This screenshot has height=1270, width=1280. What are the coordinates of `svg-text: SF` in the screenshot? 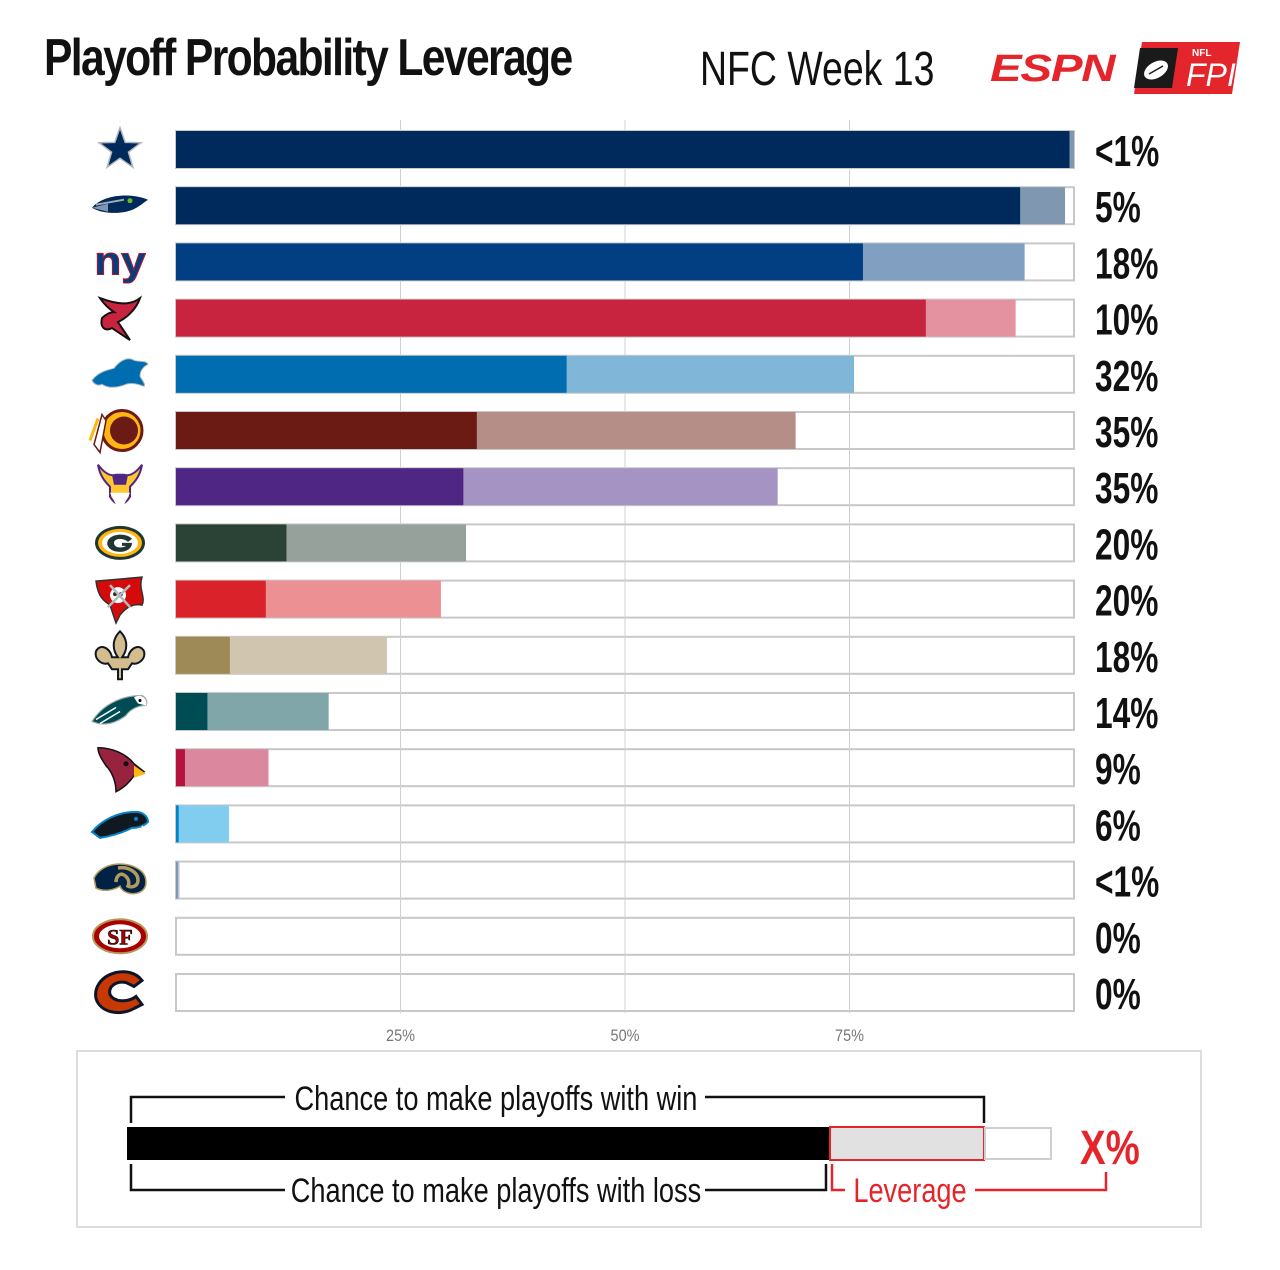 It's located at (120, 936).